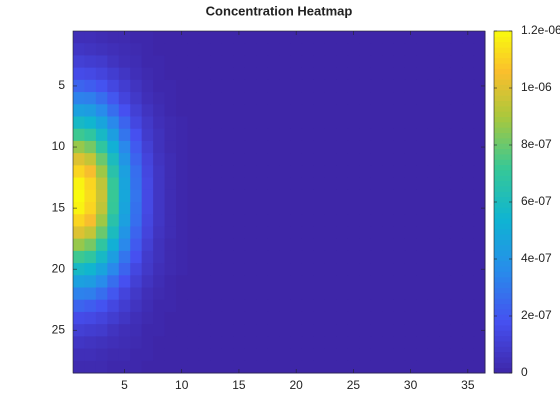  What do you see at coordinates (536, 201) in the screenshot?
I see `colorbar-tick-label: 6e-07` at bounding box center [536, 201].